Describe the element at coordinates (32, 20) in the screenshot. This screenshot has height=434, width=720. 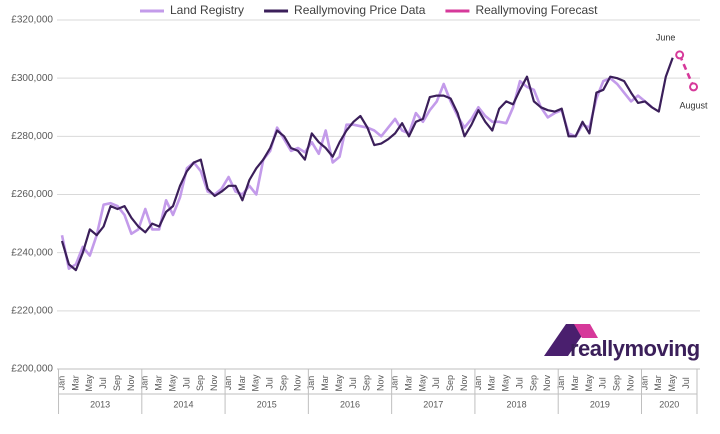
I see `y-tick-label: £320,000` at that location.